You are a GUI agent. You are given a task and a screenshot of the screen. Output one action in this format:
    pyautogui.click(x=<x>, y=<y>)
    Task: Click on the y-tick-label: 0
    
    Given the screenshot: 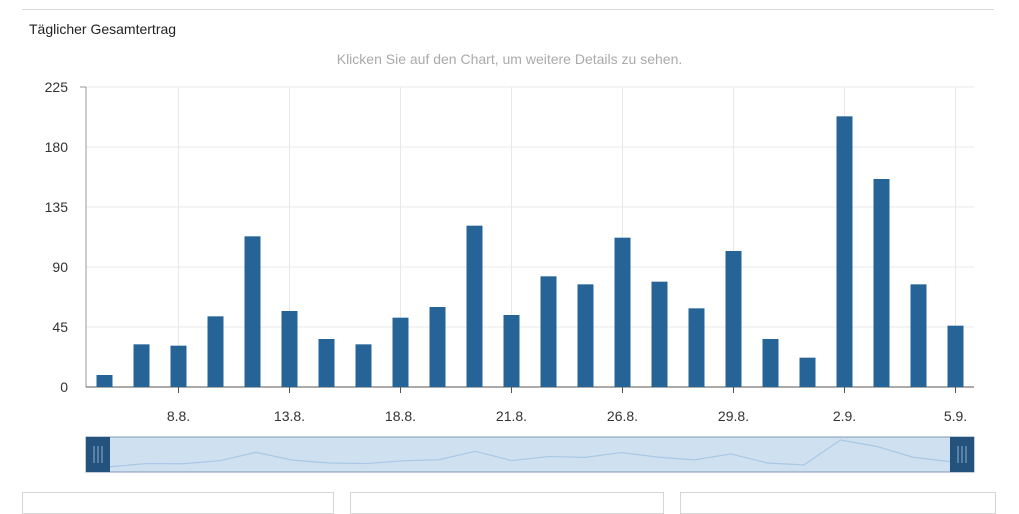 What is the action you would take?
    pyautogui.click(x=64, y=387)
    